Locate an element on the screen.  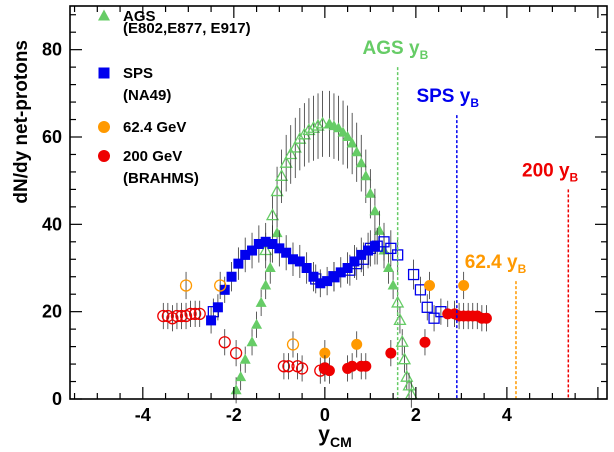
legend-label: SPS is located at coordinates (138, 73).